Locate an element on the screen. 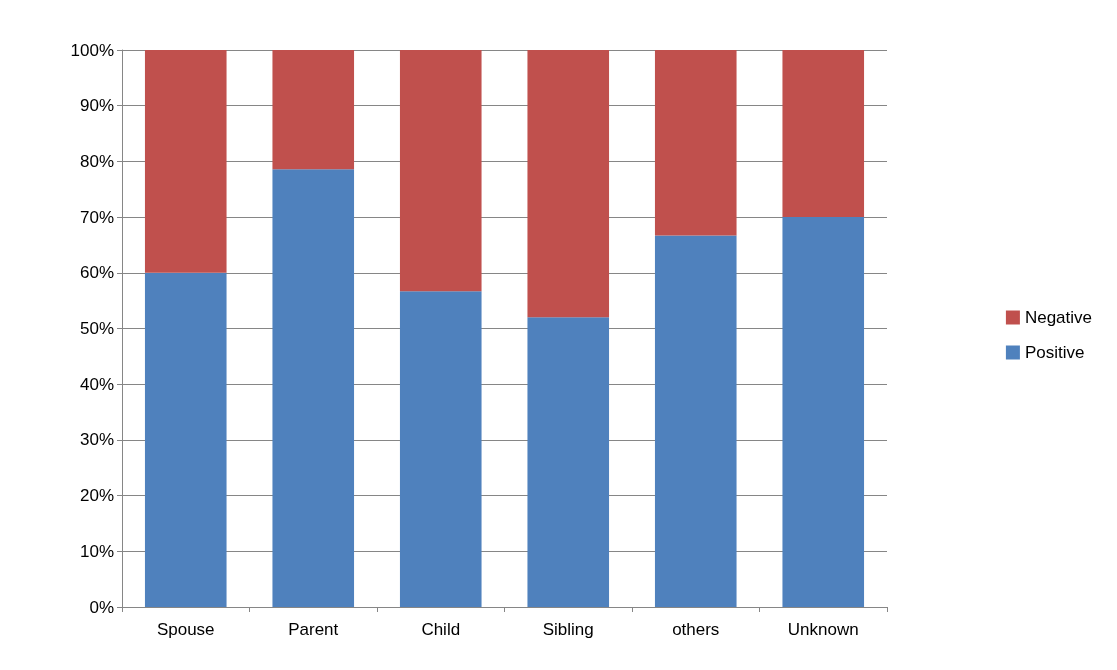 The width and height of the screenshot is (1117, 670). legend-label: Negative is located at coordinates (1058, 317).